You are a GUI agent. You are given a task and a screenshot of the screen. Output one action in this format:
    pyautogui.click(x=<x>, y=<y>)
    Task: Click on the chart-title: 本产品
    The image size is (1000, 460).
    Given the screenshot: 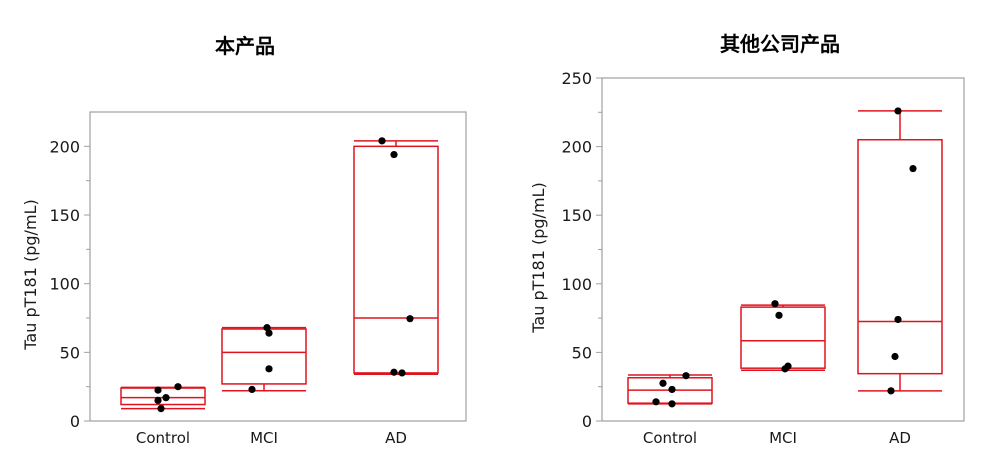 What is the action you would take?
    pyautogui.click(x=245, y=46)
    